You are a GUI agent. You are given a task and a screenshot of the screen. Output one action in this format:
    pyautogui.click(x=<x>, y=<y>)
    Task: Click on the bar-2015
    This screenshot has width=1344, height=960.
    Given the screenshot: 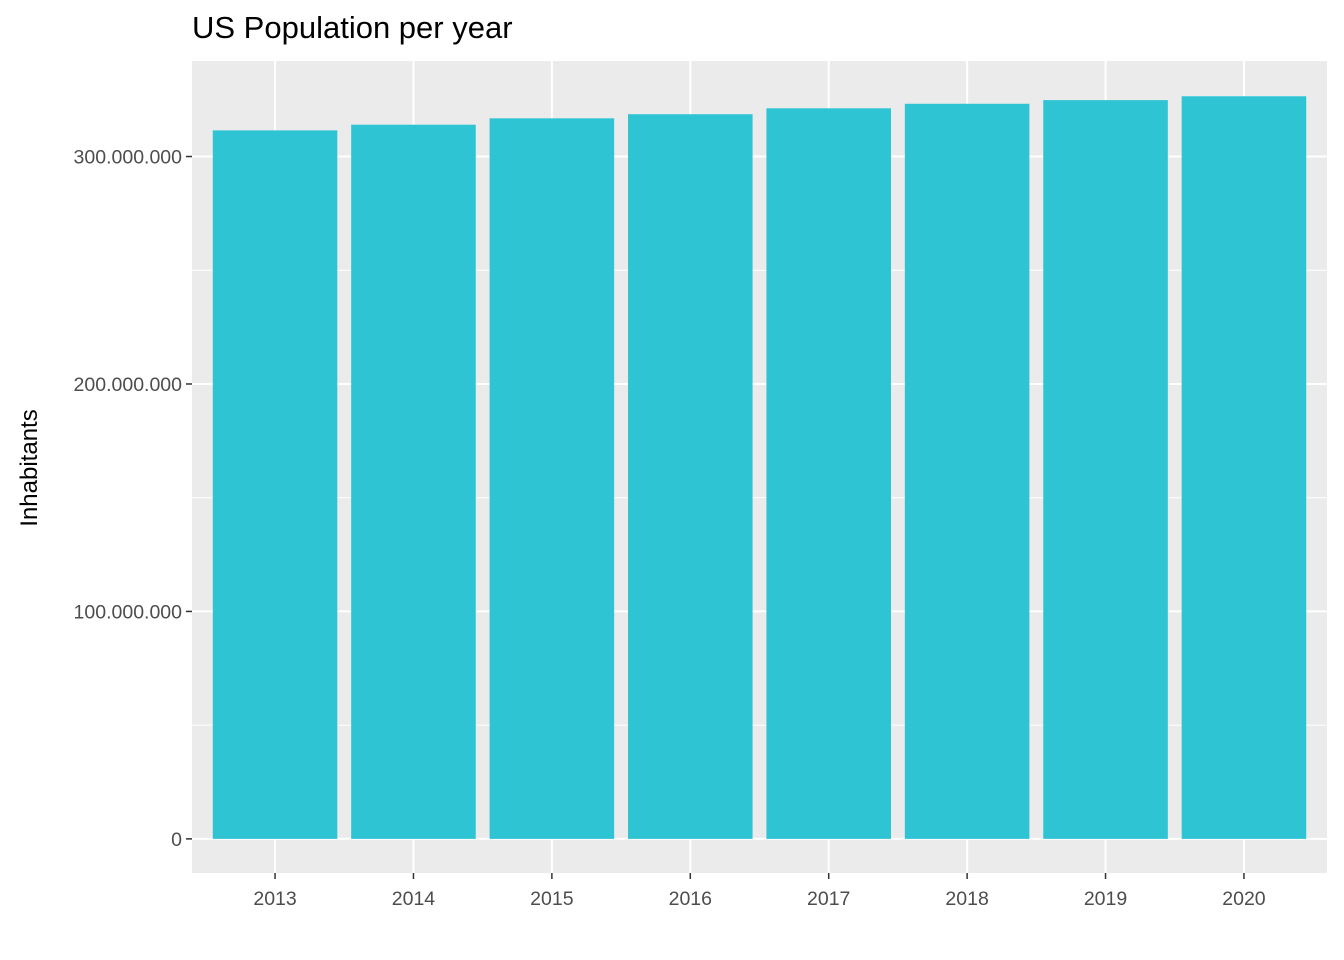 What is the action you would take?
    pyautogui.click(x=552, y=478)
    